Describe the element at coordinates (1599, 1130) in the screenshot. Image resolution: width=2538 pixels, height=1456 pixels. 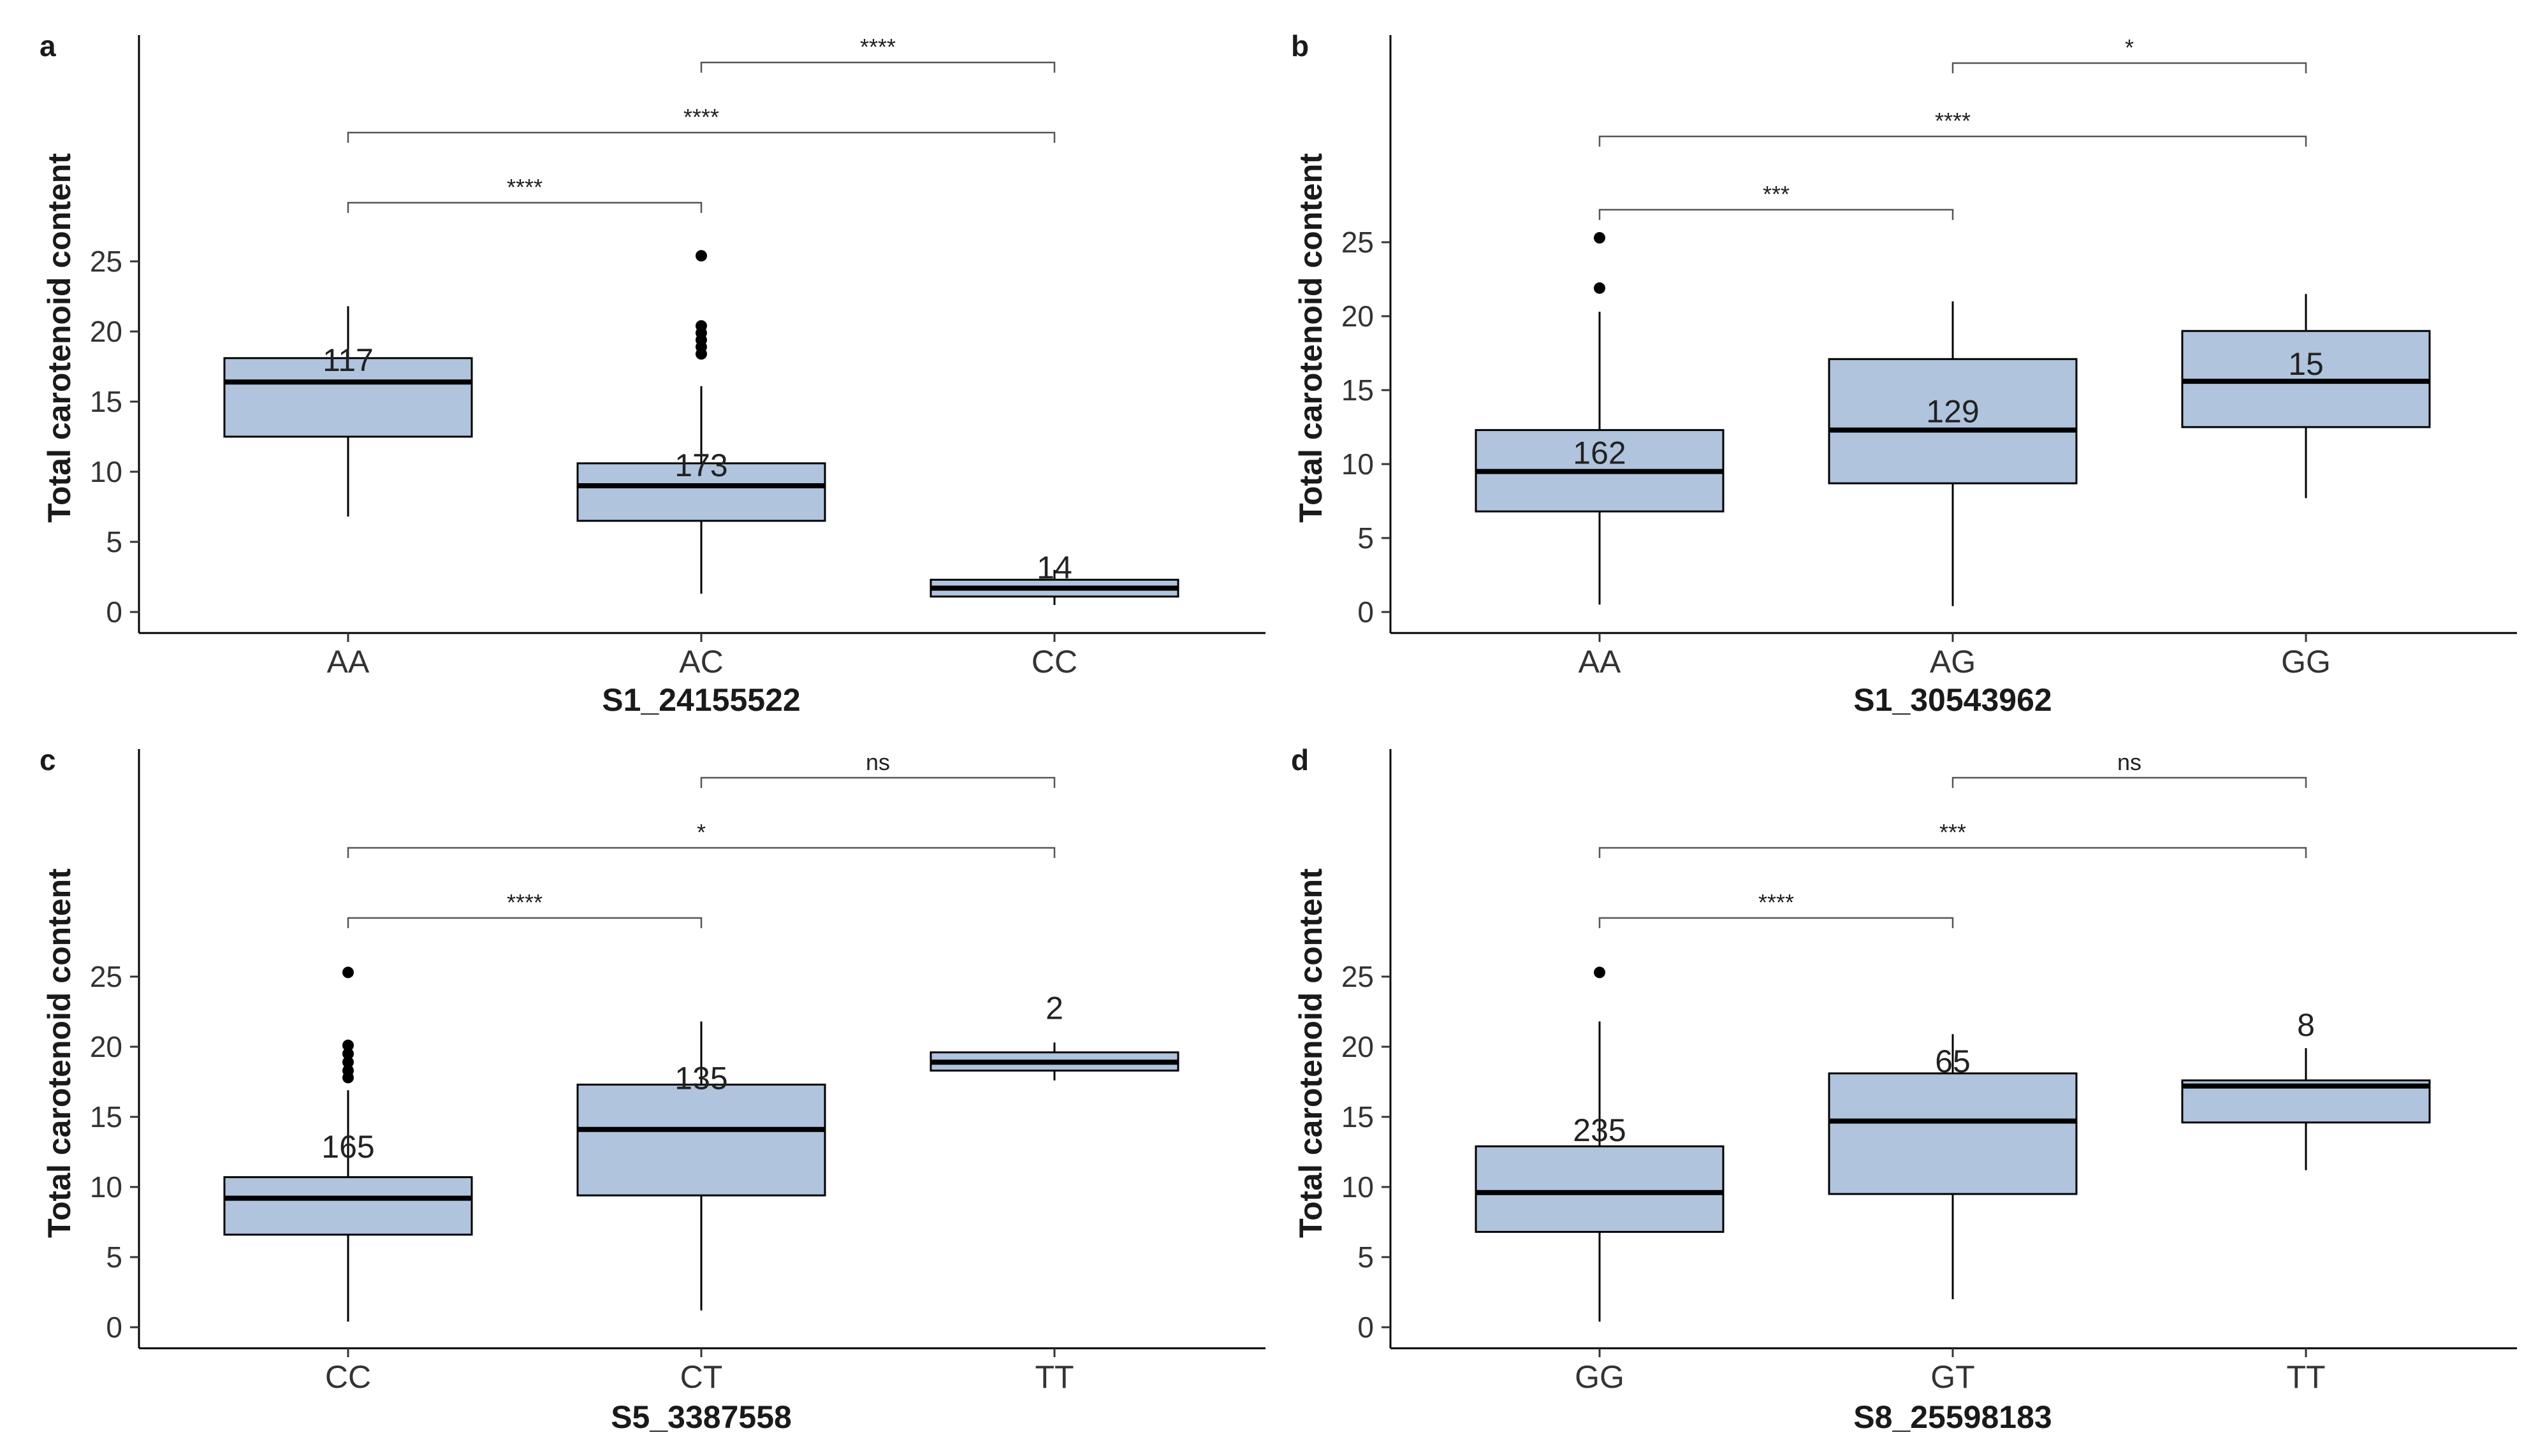
I see `sample-count-label: 235` at that location.